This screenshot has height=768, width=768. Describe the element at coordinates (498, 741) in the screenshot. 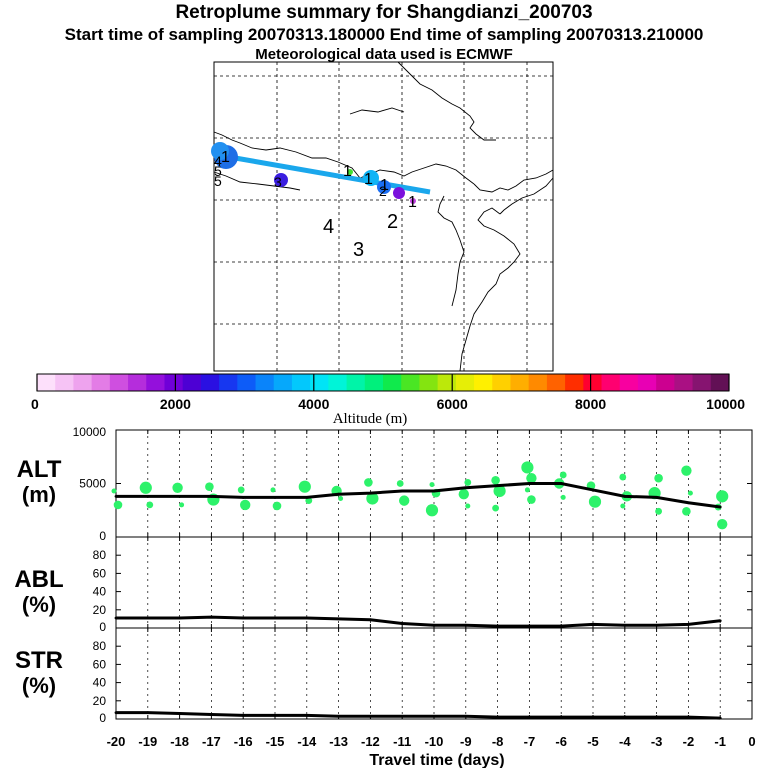

I see `x-tick-label: -8` at that location.